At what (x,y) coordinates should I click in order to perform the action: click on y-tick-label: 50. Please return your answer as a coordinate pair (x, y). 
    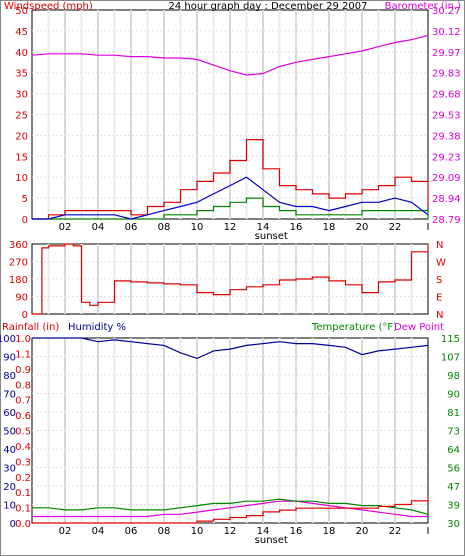
    Looking at the image, I should click on (21, 11).